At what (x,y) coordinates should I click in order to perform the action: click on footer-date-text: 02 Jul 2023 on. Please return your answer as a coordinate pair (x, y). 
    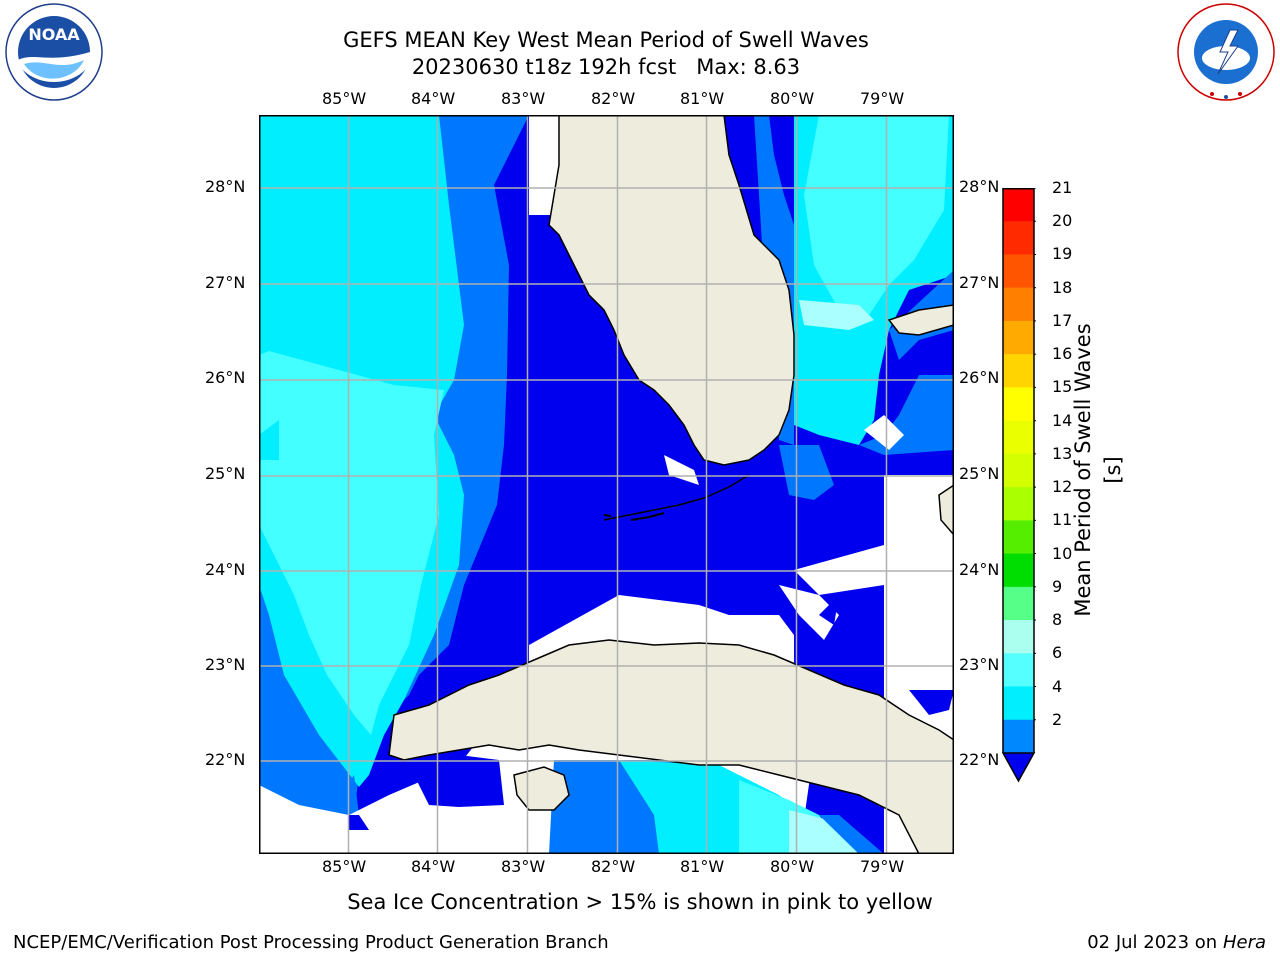
    Looking at the image, I should click on (1155, 942).